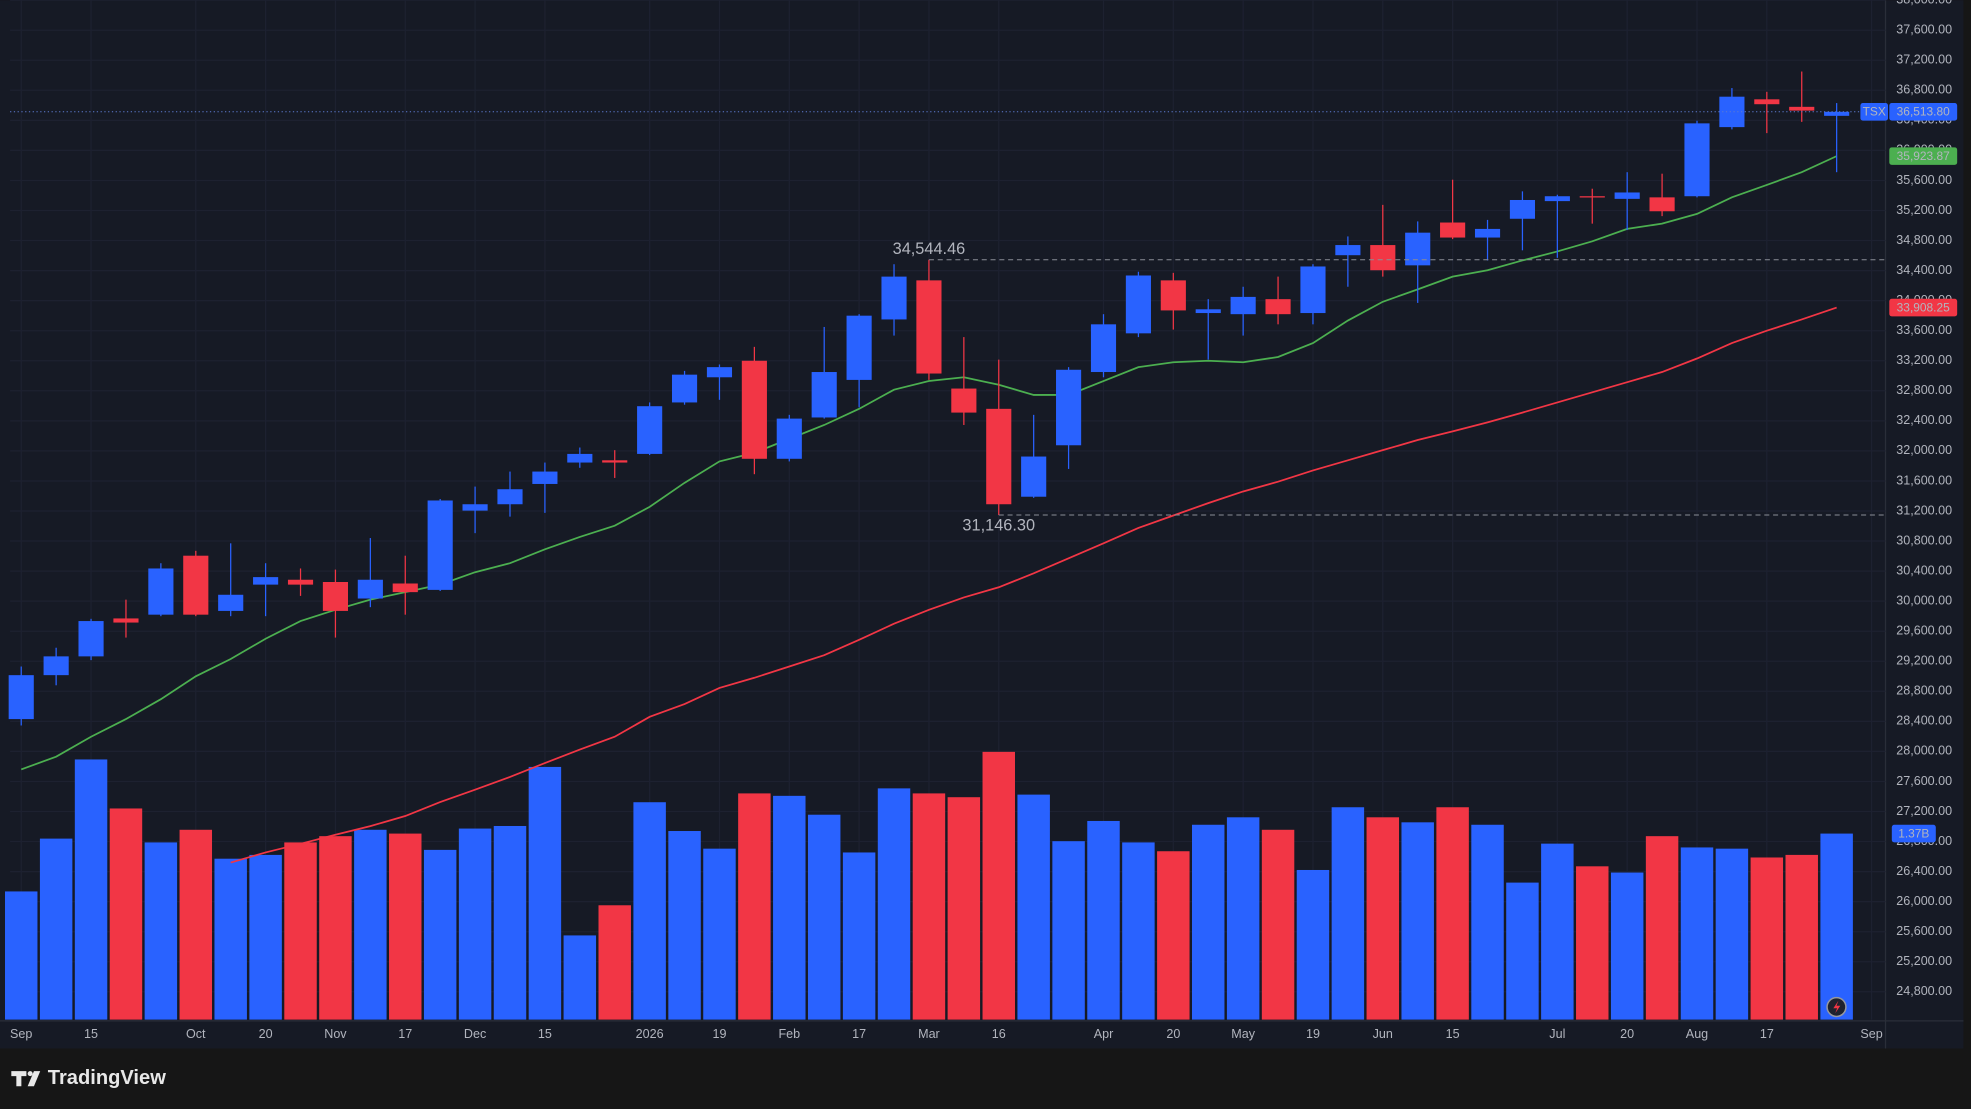  I want to click on x-tick-label: Oct, so click(196, 1034).